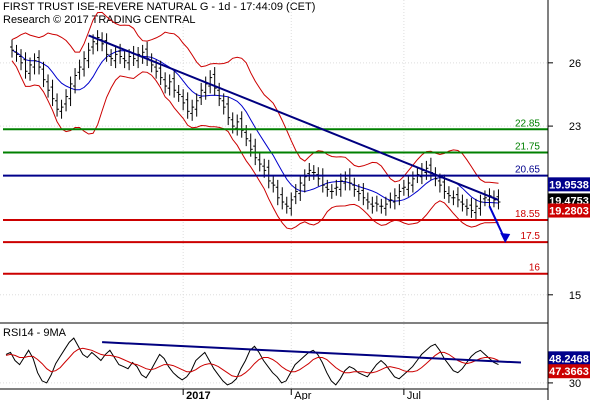 This screenshot has width=590, height=400. Describe the element at coordinates (575, 296) in the screenshot. I see `y-tick-label: 15` at that location.